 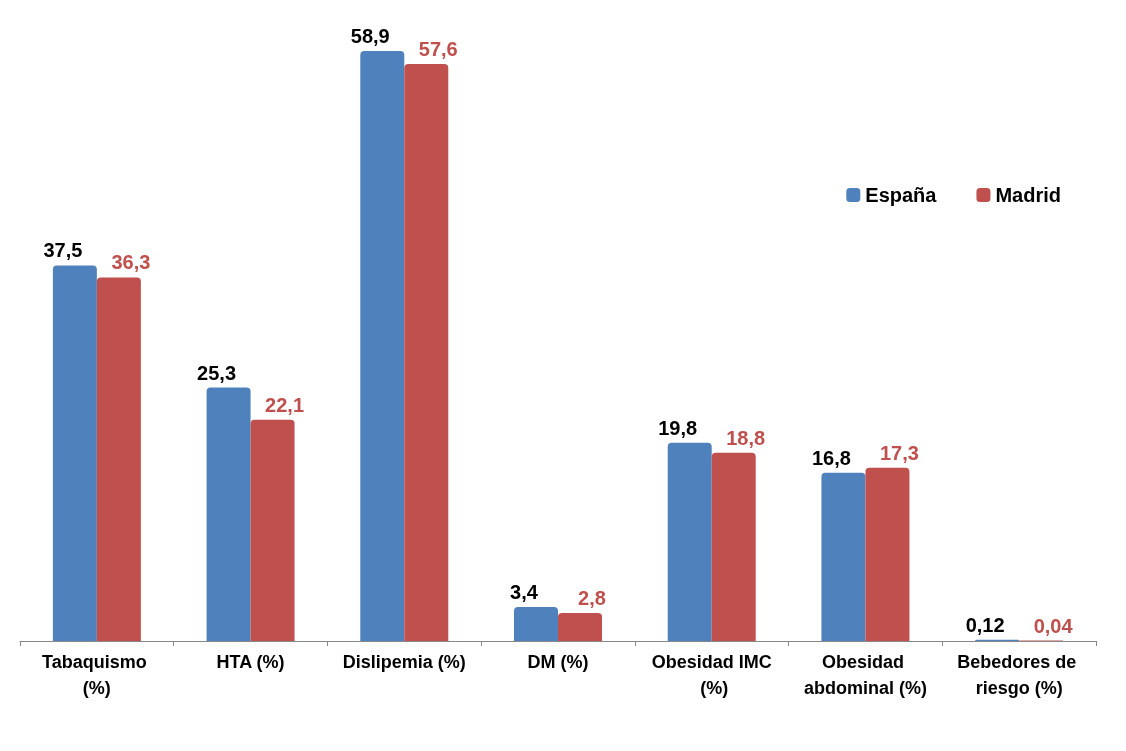 I want to click on data-label: 19,8, so click(x=678, y=427).